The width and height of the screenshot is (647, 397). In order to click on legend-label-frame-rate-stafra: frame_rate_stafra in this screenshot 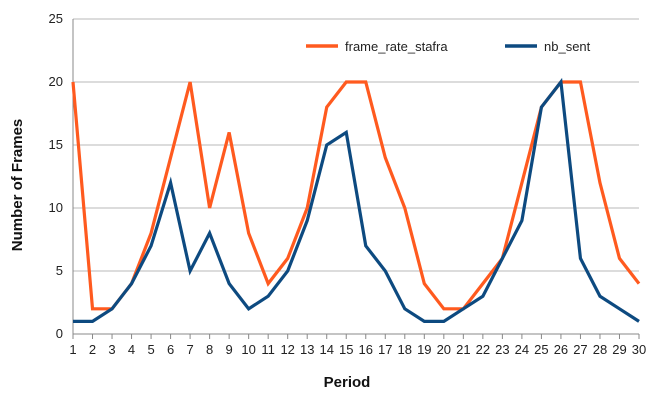, I will do `click(396, 46)`.